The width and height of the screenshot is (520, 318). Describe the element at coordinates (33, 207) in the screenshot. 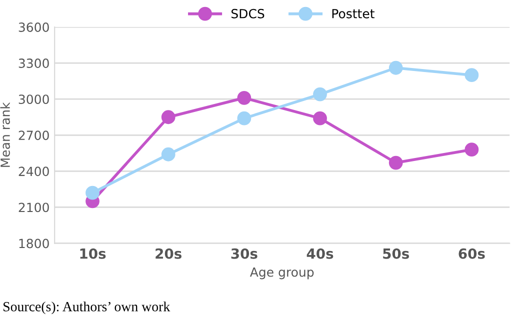

I see `y-tick-label: 2100` at that location.